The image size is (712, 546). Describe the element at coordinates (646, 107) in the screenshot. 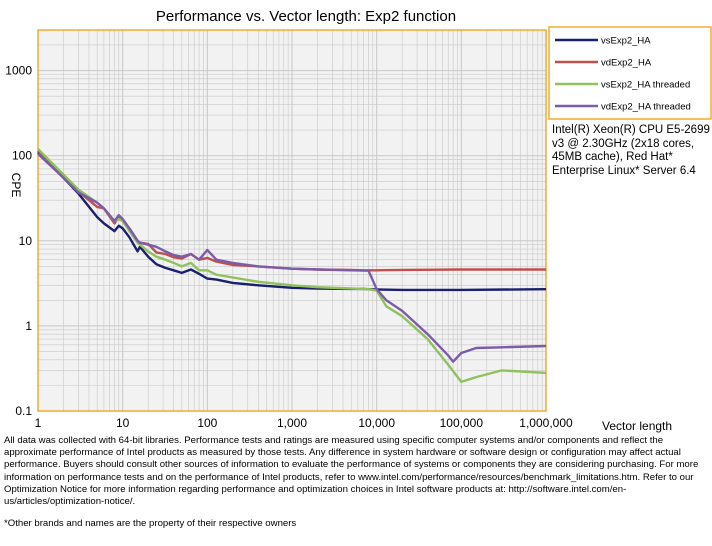

I see `legend-label: vdExp2_HA threaded` at that location.